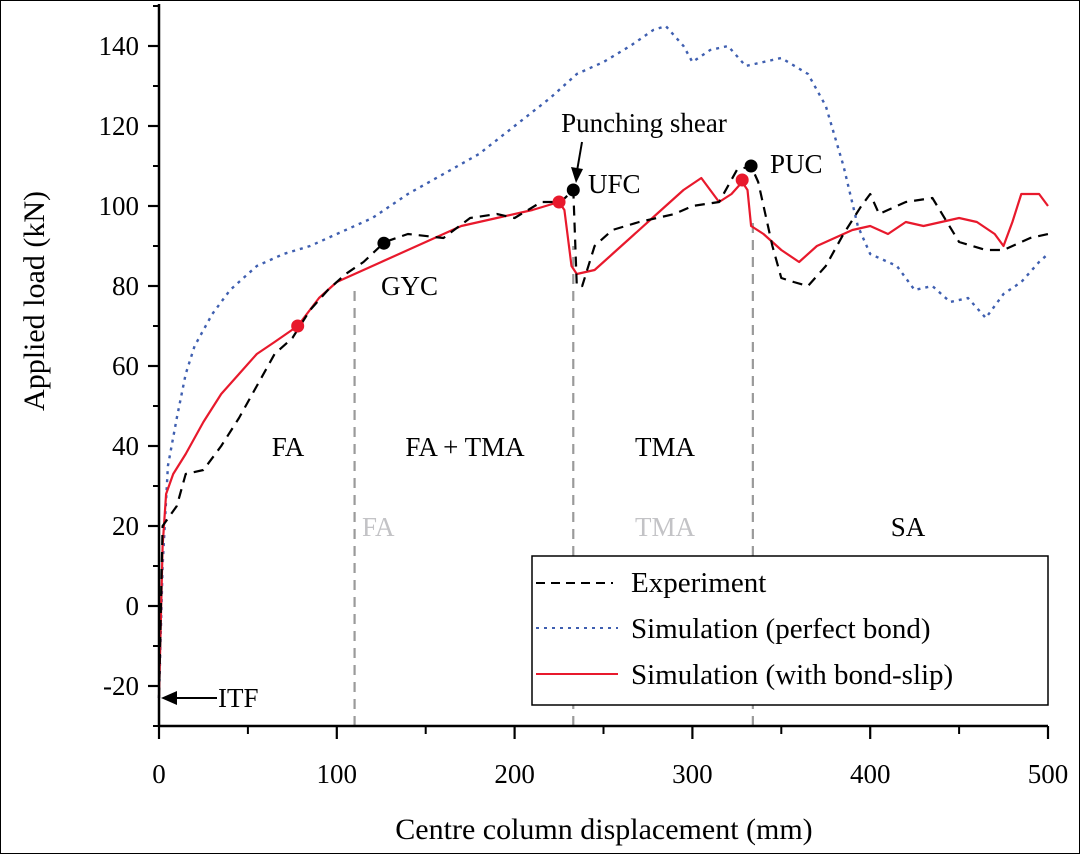 The height and width of the screenshot is (855, 1080). What do you see at coordinates (119, 126) in the screenshot?
I see `y-tick-label: 120` at bounding box center [119, 126].